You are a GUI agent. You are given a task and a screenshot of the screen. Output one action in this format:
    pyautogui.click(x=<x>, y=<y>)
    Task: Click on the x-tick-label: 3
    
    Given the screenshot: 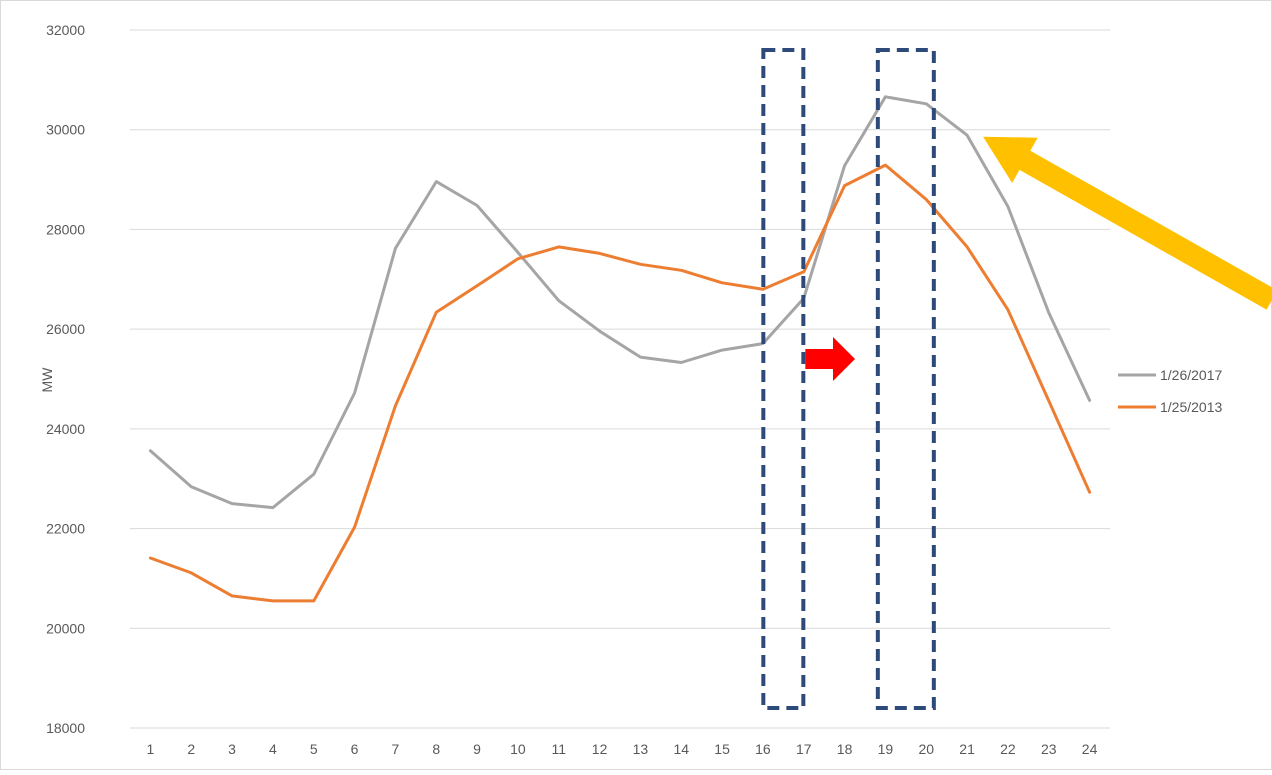 What is the action you would take?
    pyautogui.click(x=232, y=749)
    